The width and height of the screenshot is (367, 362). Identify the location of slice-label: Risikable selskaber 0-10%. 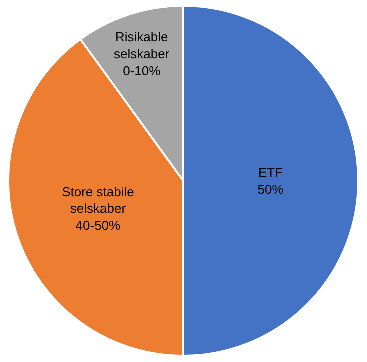
(142, 53).